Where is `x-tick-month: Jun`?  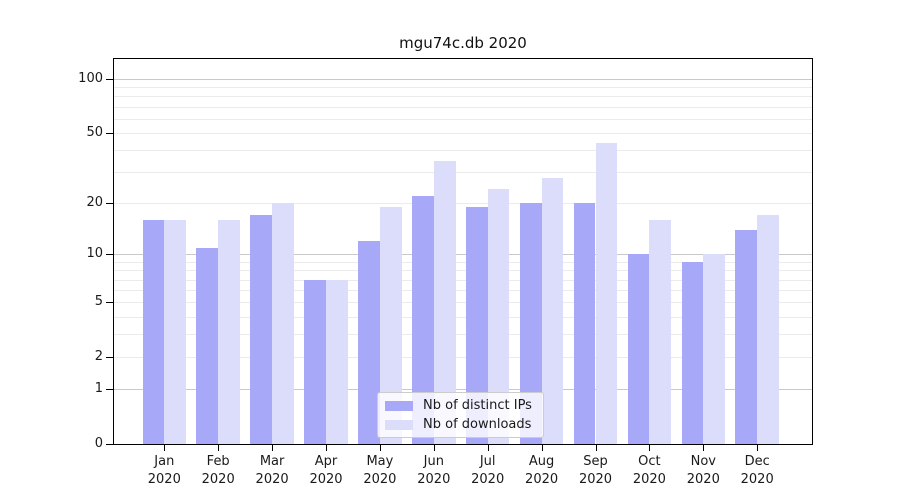
x-tick-month: Jun is located at coordinates (433, 461).